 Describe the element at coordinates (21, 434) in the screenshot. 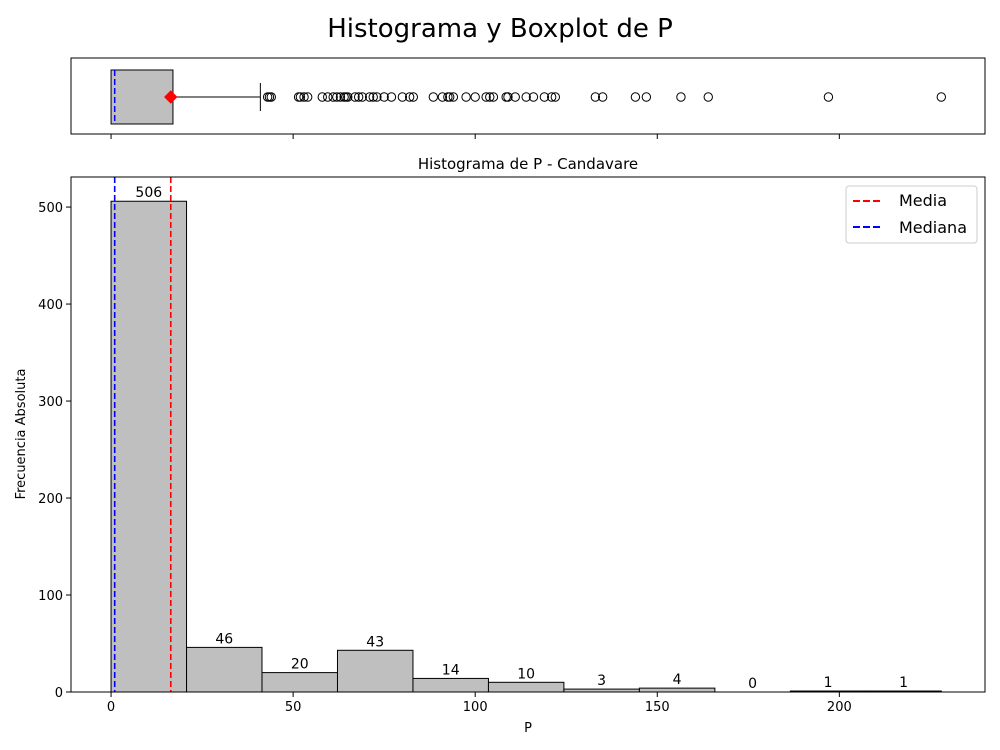

I see `y-axis-label: Frecuencia Absoluta` at that location.